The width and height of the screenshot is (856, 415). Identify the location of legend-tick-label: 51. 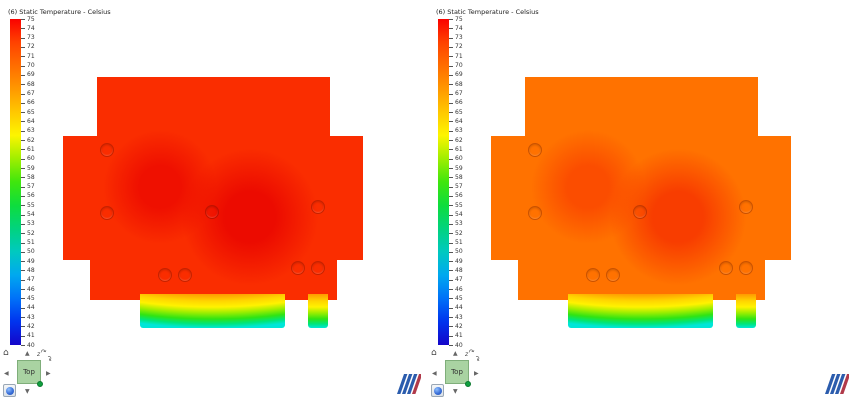
(31, 243).